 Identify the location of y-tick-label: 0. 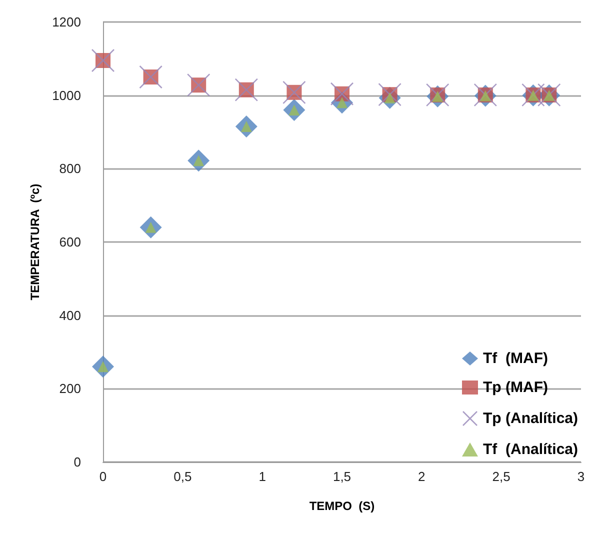
(77, 462).